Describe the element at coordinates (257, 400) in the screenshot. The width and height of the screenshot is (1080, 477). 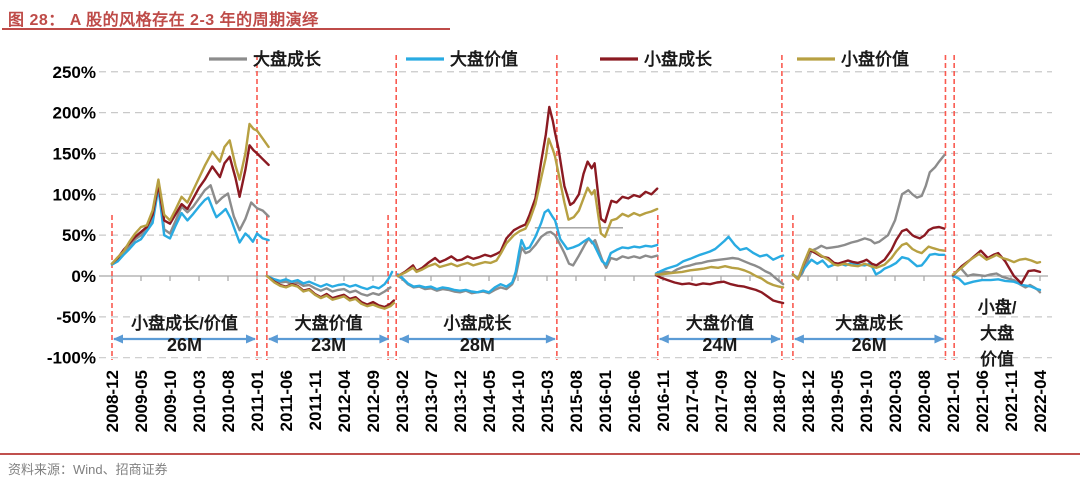
I see `x-tick-label: 2011-01` at that location.